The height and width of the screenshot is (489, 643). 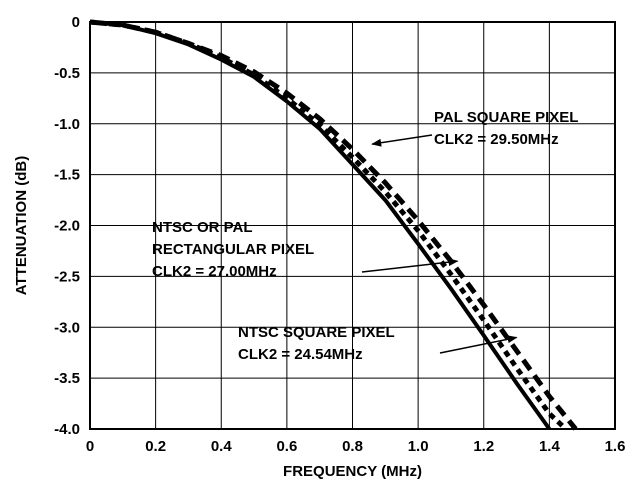 What do you see at coordinates (67, 124) in the screenshot?
I see `y-tick-label: -1.0` at bounding box center [67, 124].